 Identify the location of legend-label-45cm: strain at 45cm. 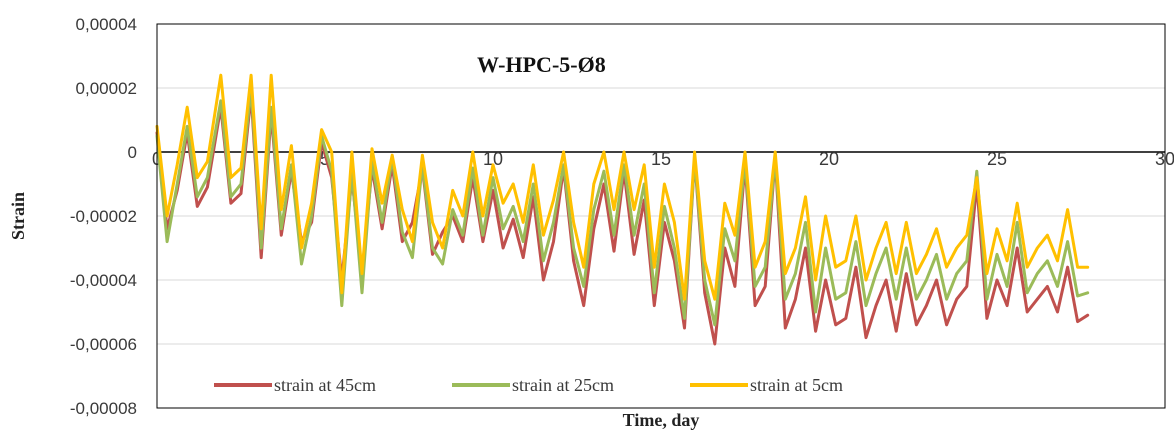
(325, 385).